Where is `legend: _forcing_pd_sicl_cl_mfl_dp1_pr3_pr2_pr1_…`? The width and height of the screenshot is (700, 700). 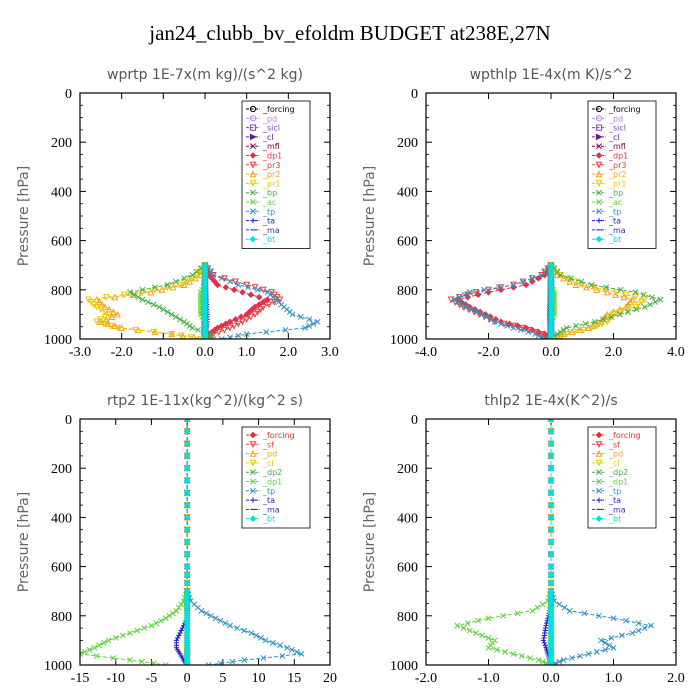
legend: _forcing_pd_sicl_cl_mfl_dp1_pr3_pr2_pr1_… is located at coordinates (276, 174).